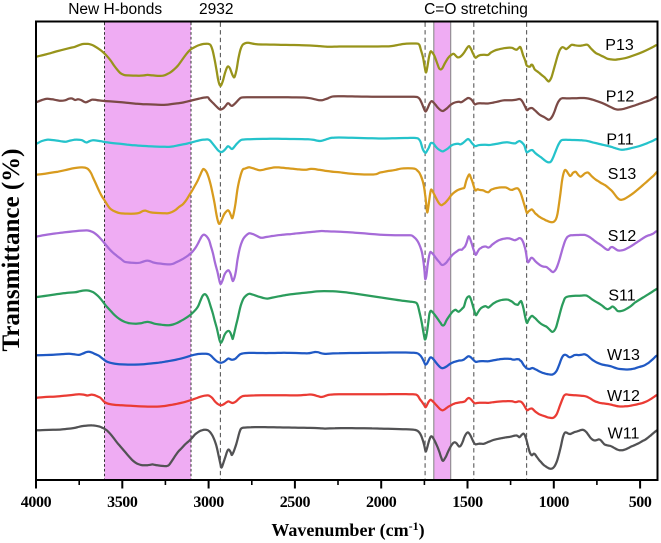 This screenshot has width=661, height=543. I want to click on svg-text: W12, so click(623, 396).